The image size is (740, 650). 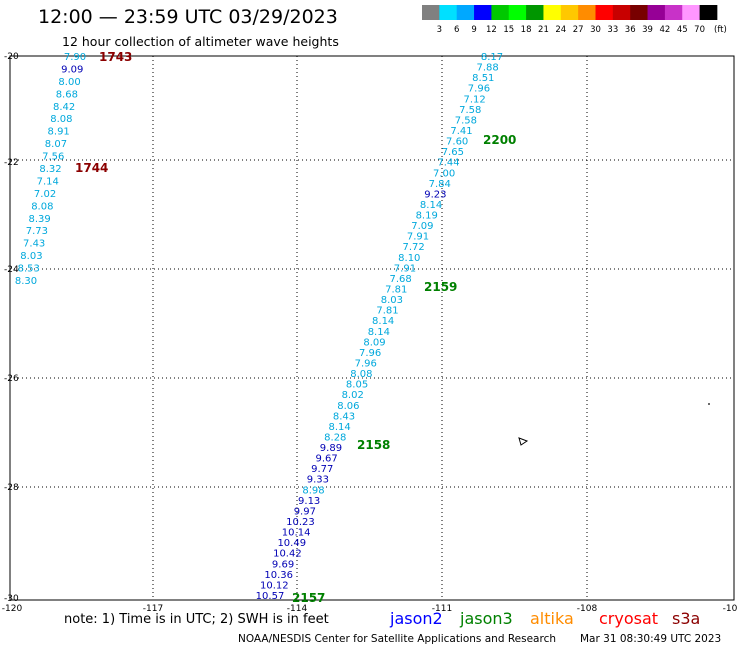 What do you see at coordinates (48, 181) in the screenshot?
I see `wave-height-reading: 7.14` at bounding box center [48, 181].